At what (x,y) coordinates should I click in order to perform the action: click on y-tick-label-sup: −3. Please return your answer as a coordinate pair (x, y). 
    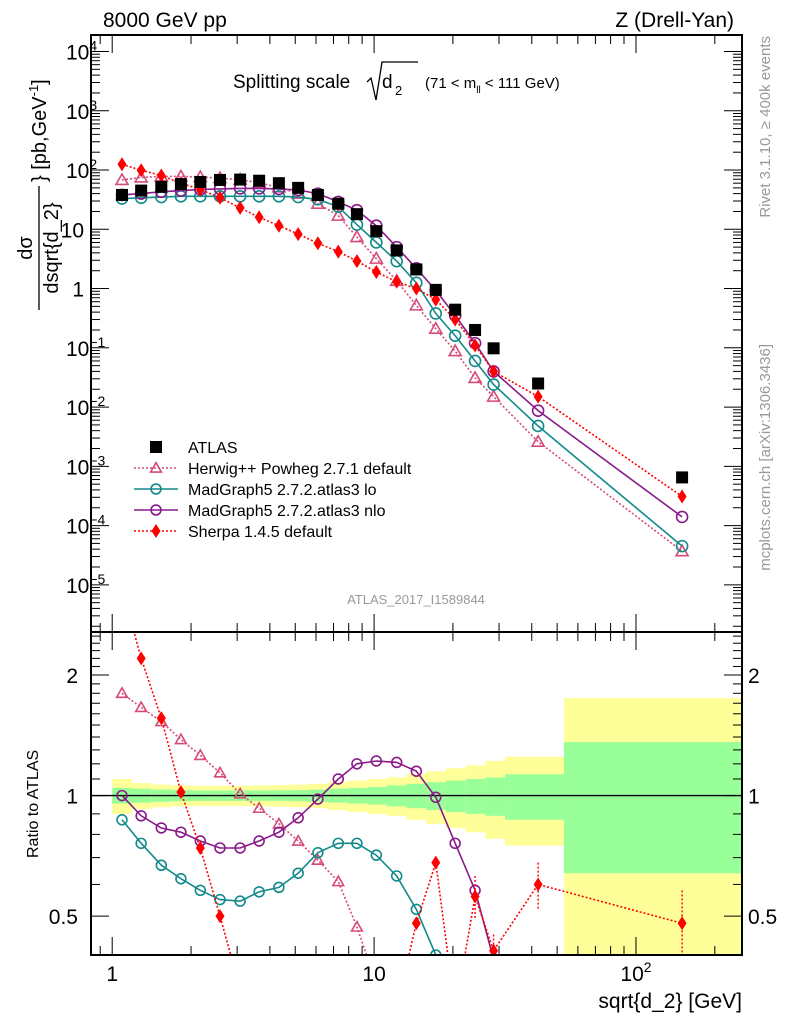
    Looking at the image, I should click on (97, 460).